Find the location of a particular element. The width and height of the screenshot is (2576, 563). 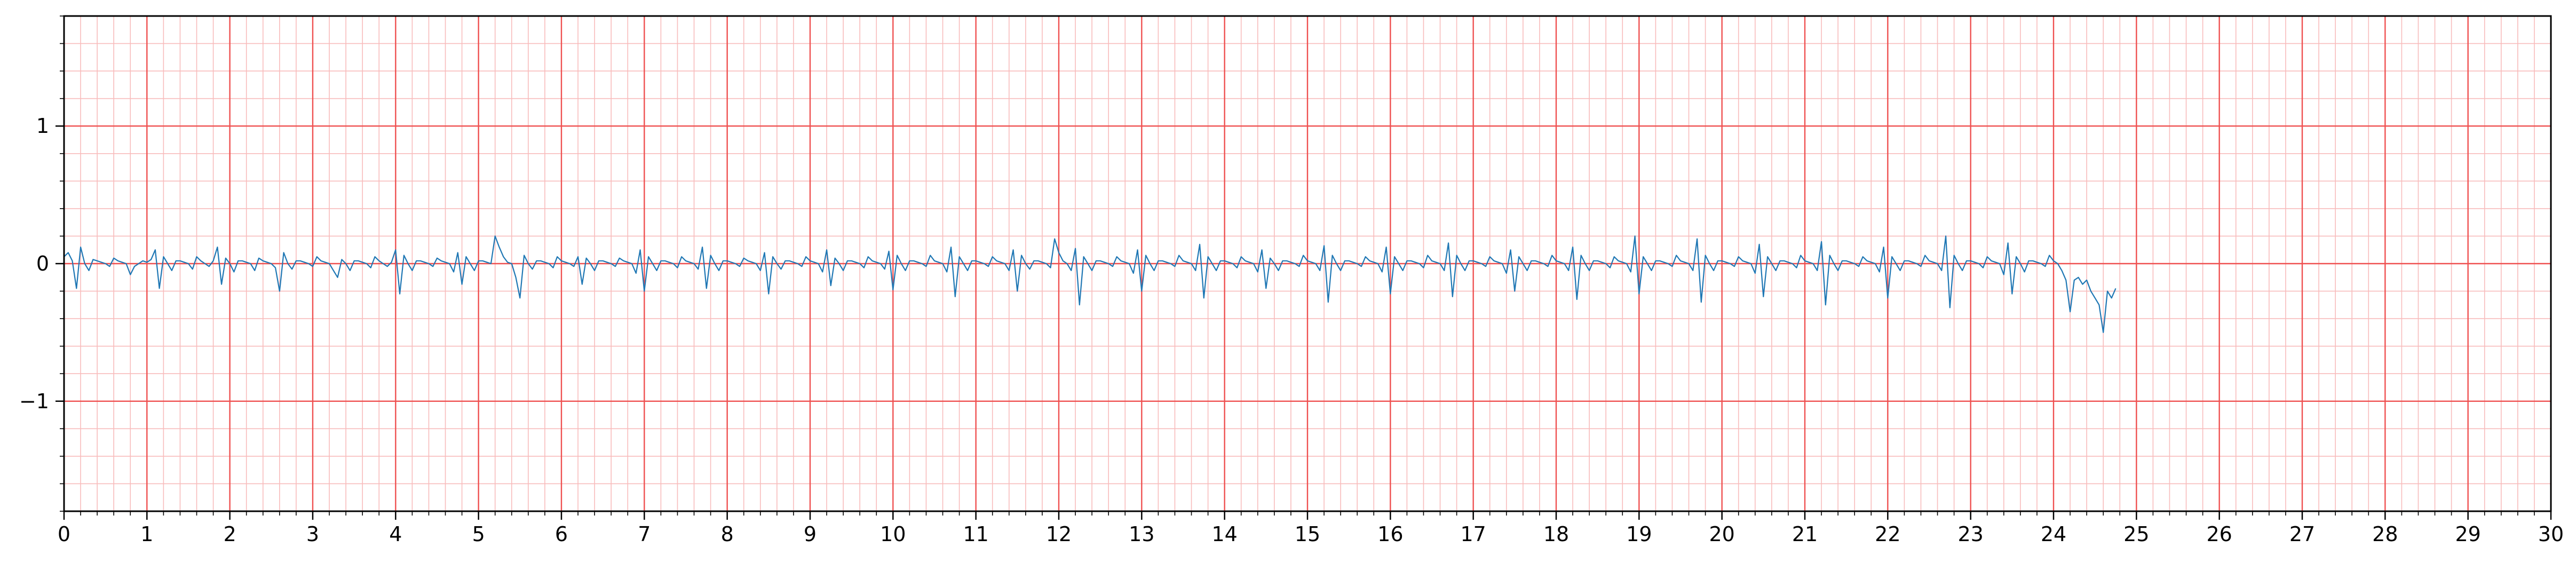

x-tick-label: 1 is located at coordinates (146, 534).